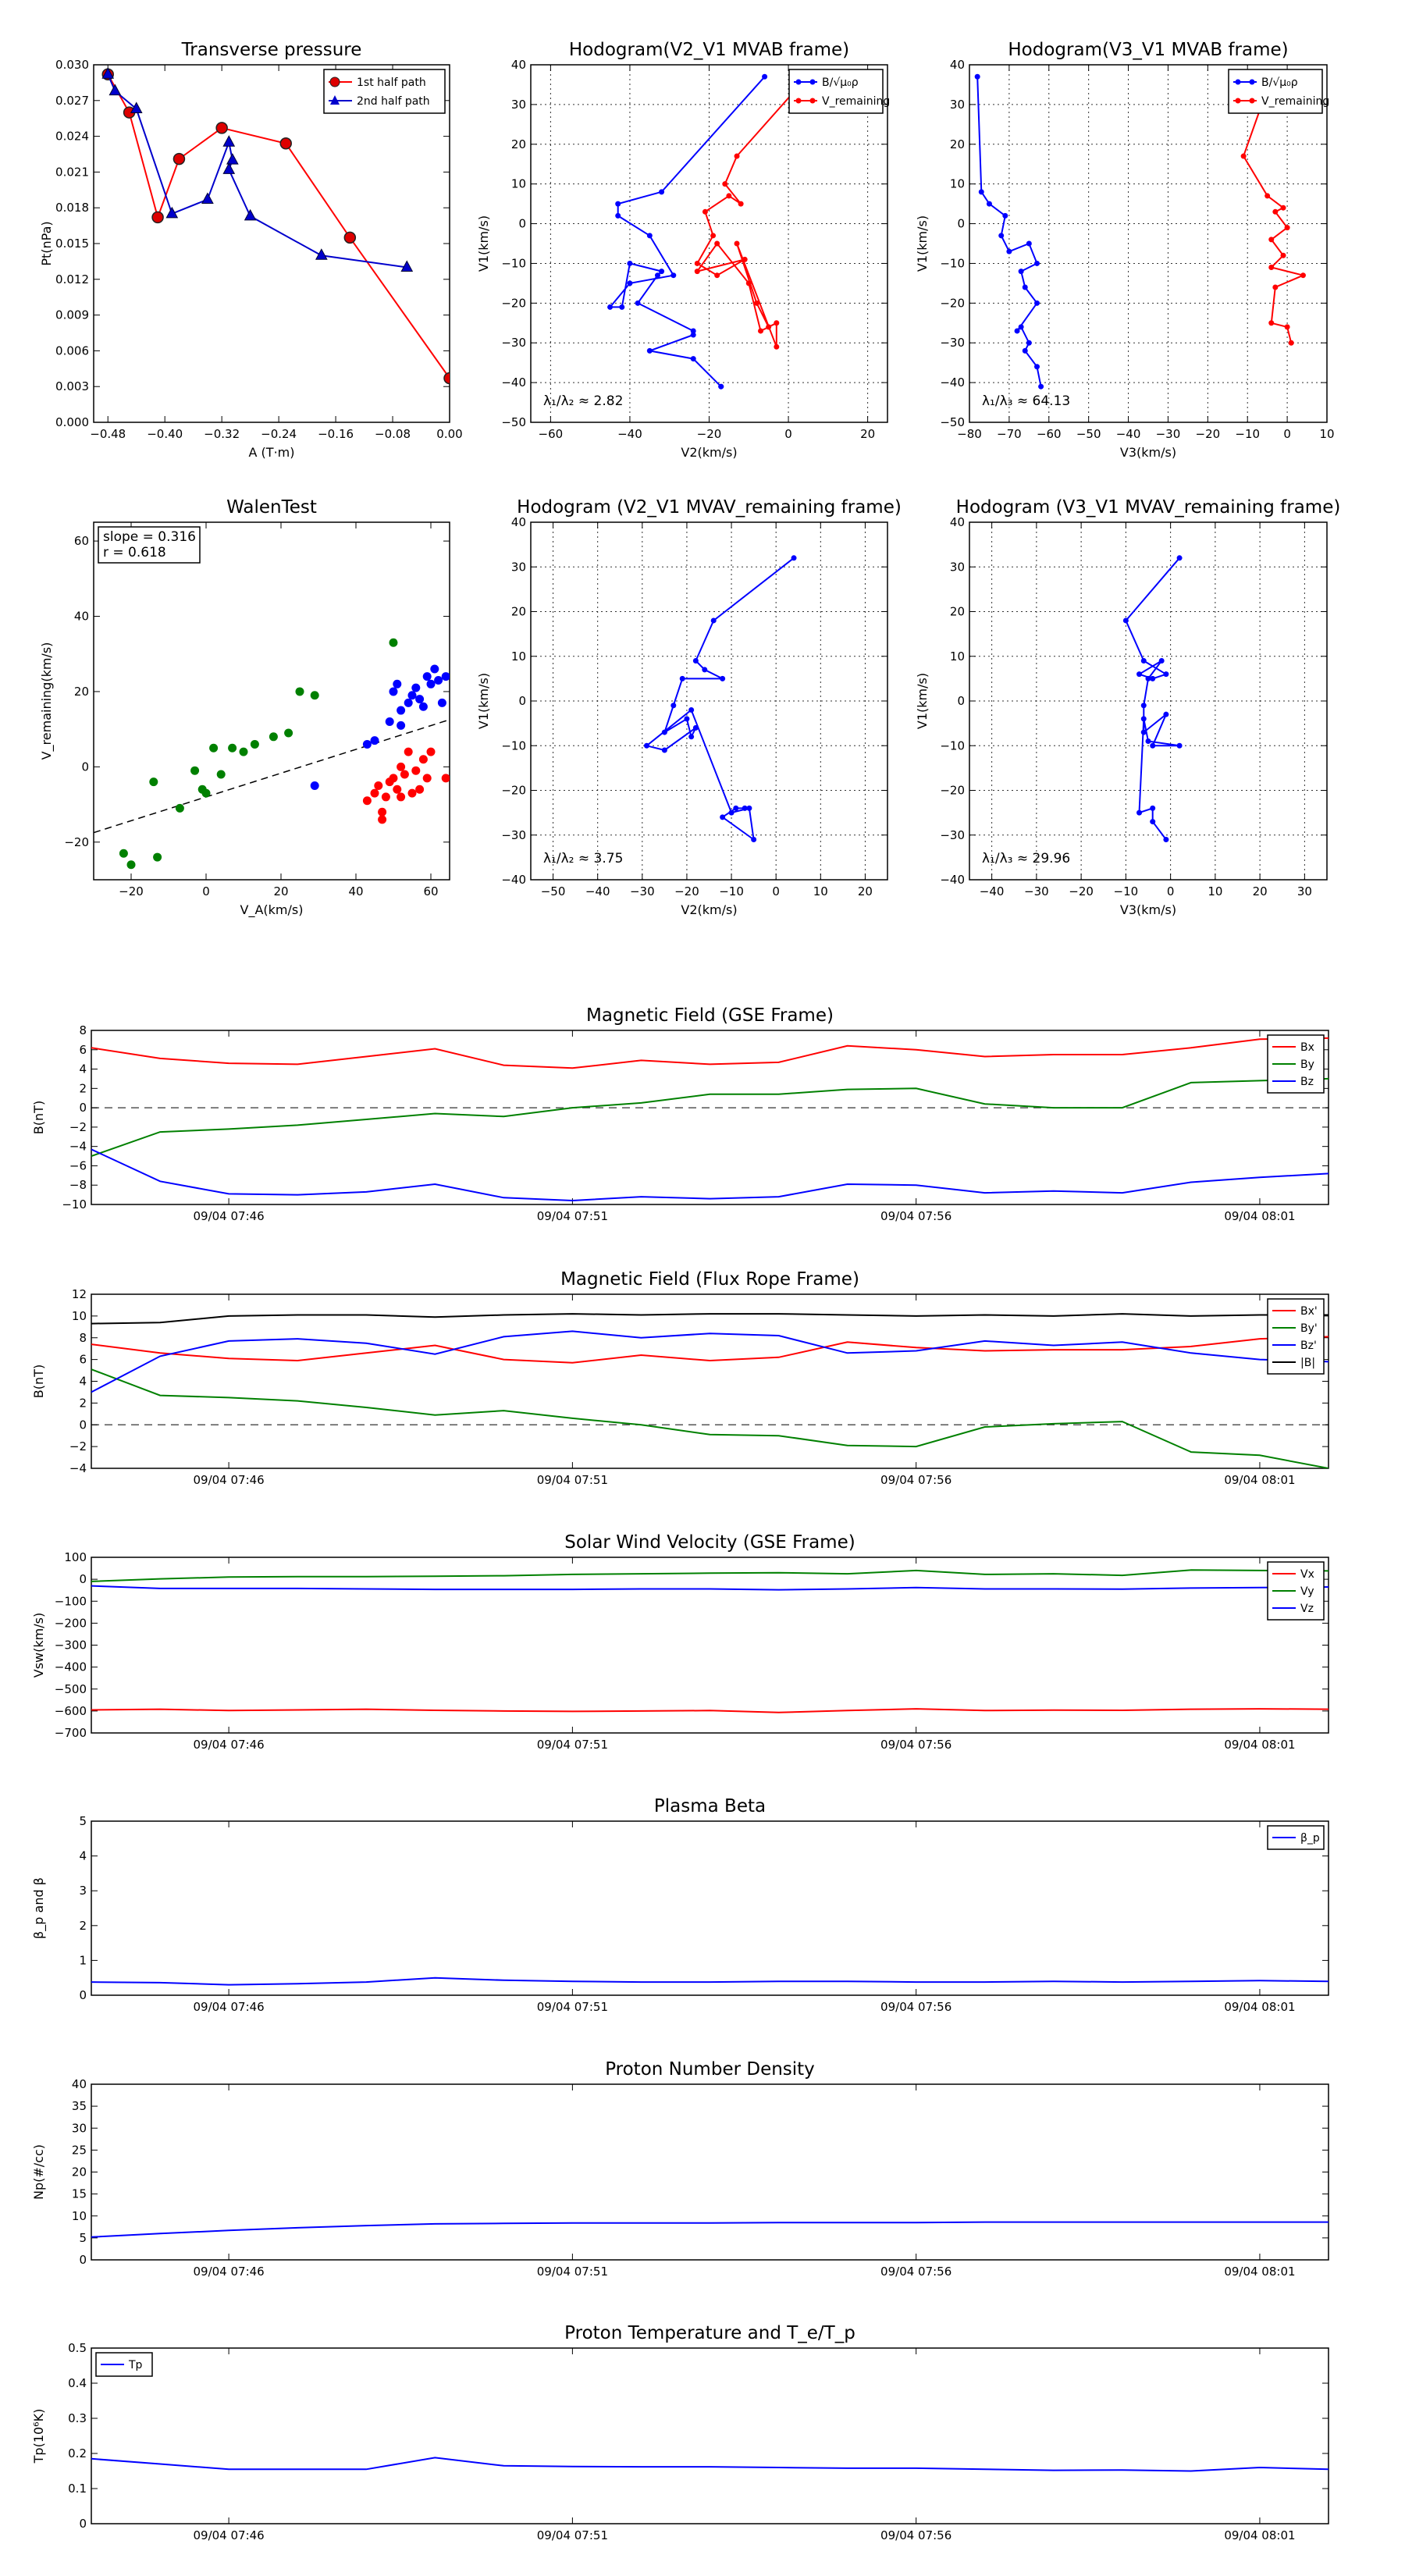 The height and width of the screenshot is (2576, 1405). I want to click on chart-title: Hodogram (V3_V1 MVAV_remaining frame), so click(1149, 507).